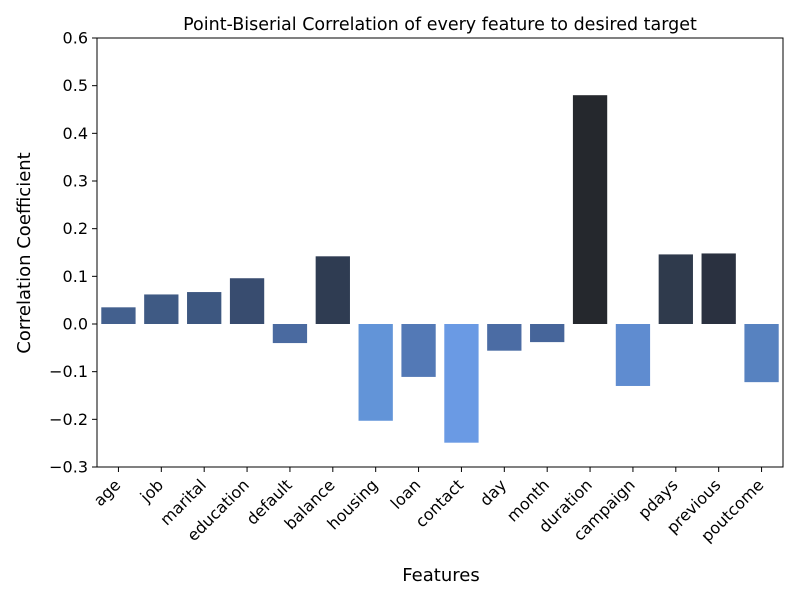  Describe the element at coordinates (75, 181) in the screenshot. I see `y-tick-label: 0.3` at that location.